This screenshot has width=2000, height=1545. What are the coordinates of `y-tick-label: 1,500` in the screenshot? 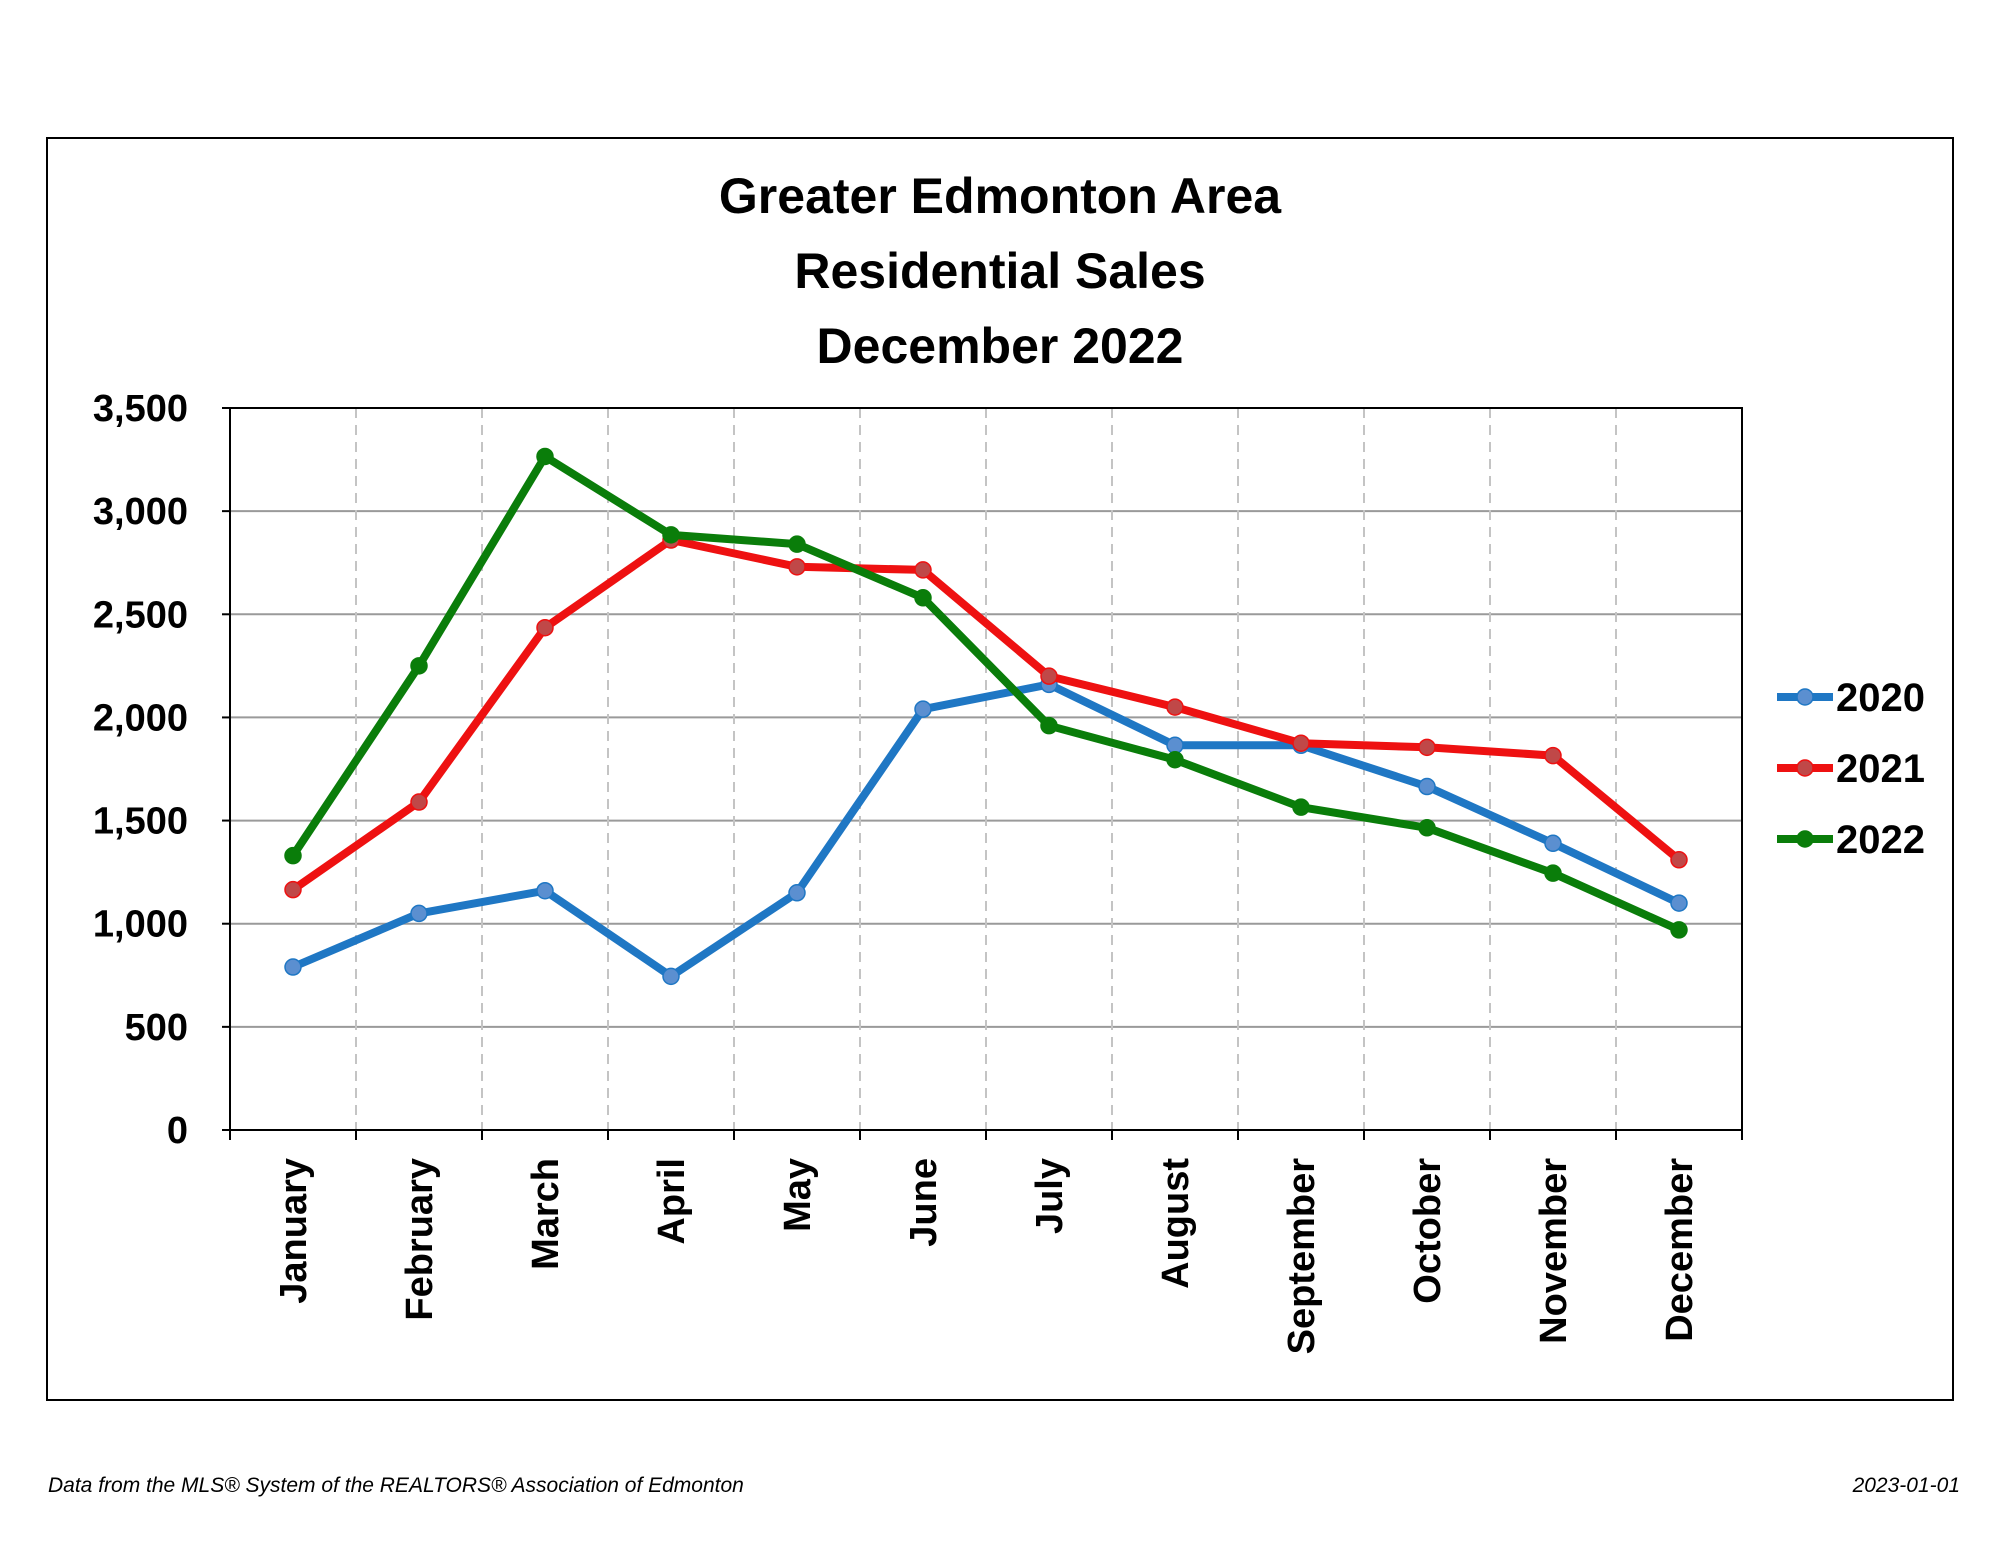 It's located at (140, 822).